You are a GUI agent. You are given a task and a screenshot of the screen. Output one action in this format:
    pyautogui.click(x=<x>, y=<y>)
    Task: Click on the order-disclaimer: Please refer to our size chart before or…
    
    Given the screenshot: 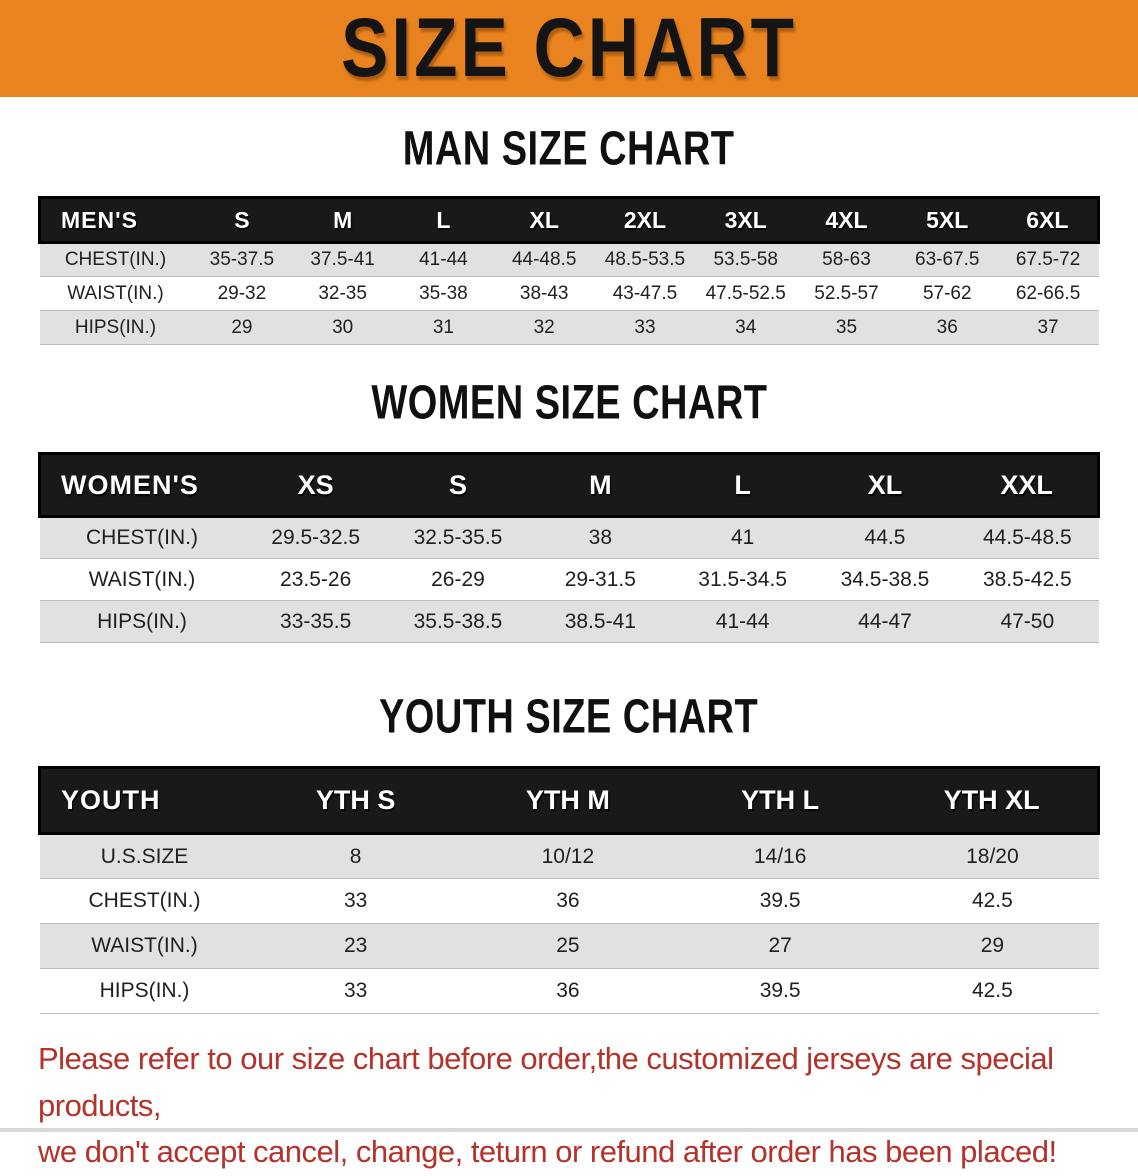 What is the action you would take?
    pyautogui.click(x=569, y=1106)
    